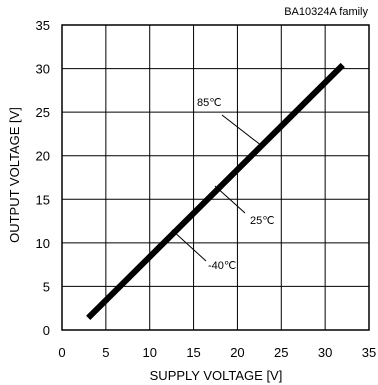 The width and height of the screenshot is (378, 385). What do you see at coordinates (216, 375) in the screenshot?
I see `x-axis-label: SUPPLY VOLTAGE [V]` at bounding box center [216, 375].